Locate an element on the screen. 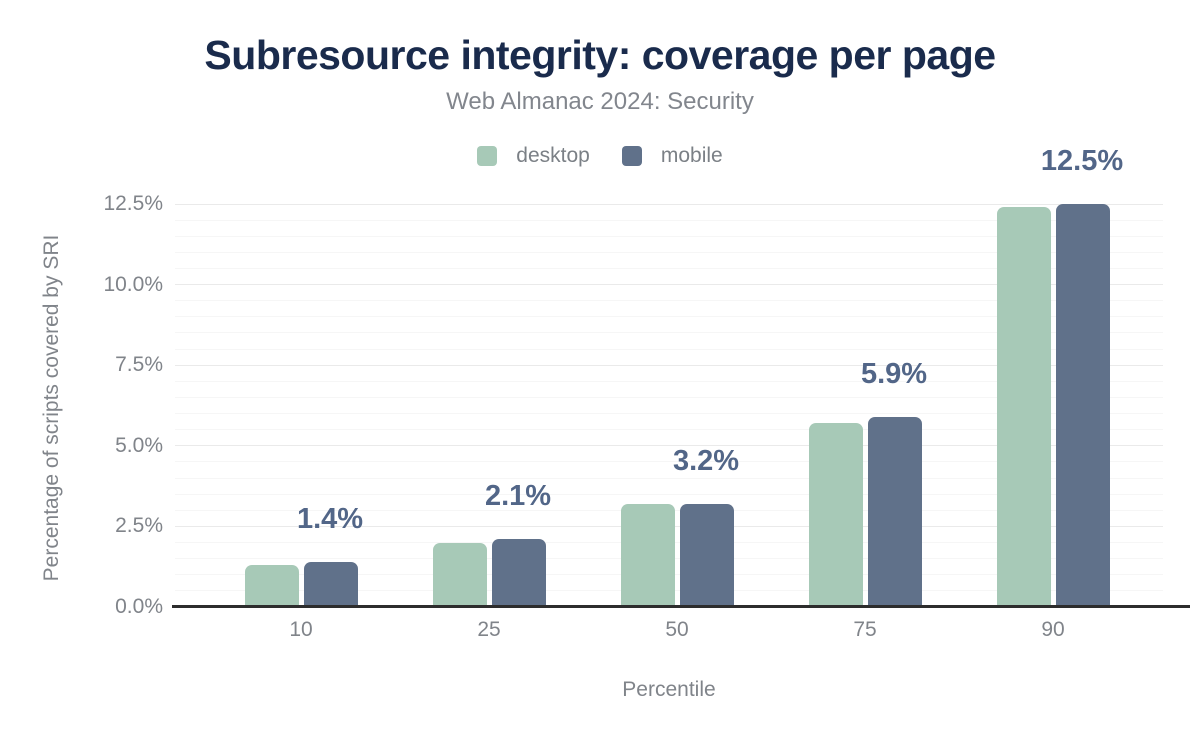 The image size is (1200, 742). legend-item-mobile: mobile is located at coordinates (672, 156).